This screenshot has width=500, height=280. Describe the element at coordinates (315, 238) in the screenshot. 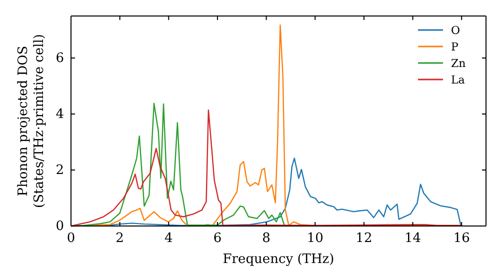

I see `x-tick-label: 10` at that location.